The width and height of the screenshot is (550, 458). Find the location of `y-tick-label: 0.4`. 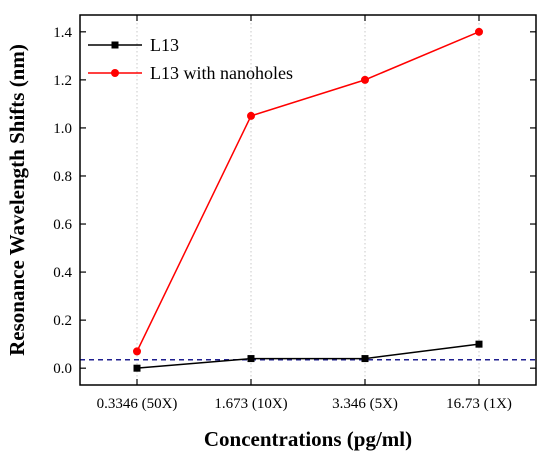

y-tick-label: 0.4 is located at coordinates (62, 273).